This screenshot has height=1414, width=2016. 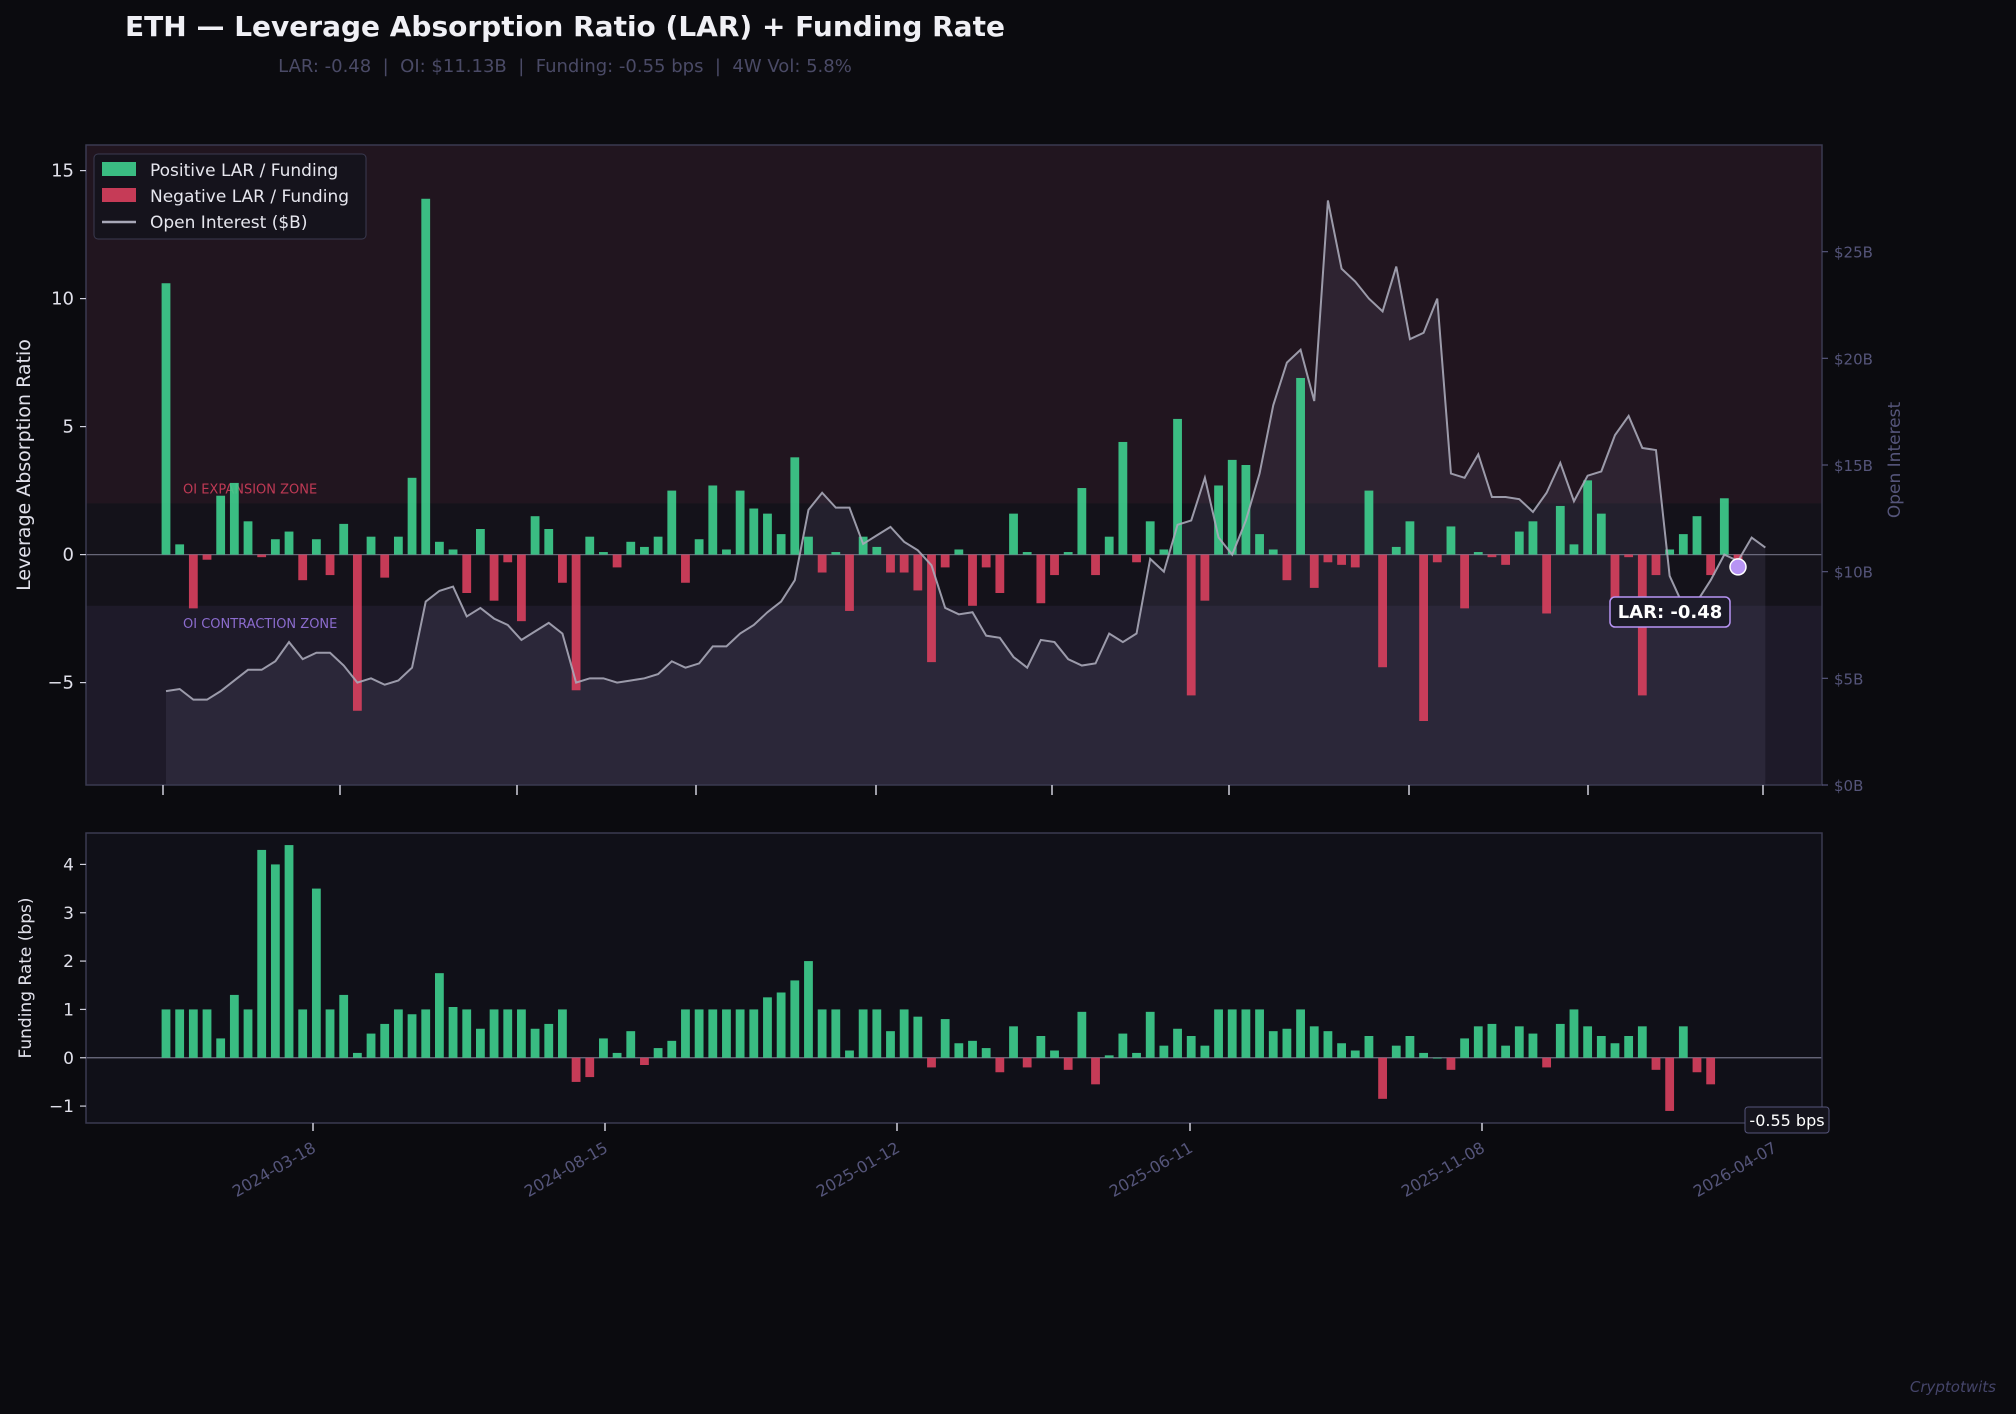 What do you see at coordinates (1853, 359) in the screenshot?
I see `oi-ytick-label: $20B` at bounding box center [1853, 359].